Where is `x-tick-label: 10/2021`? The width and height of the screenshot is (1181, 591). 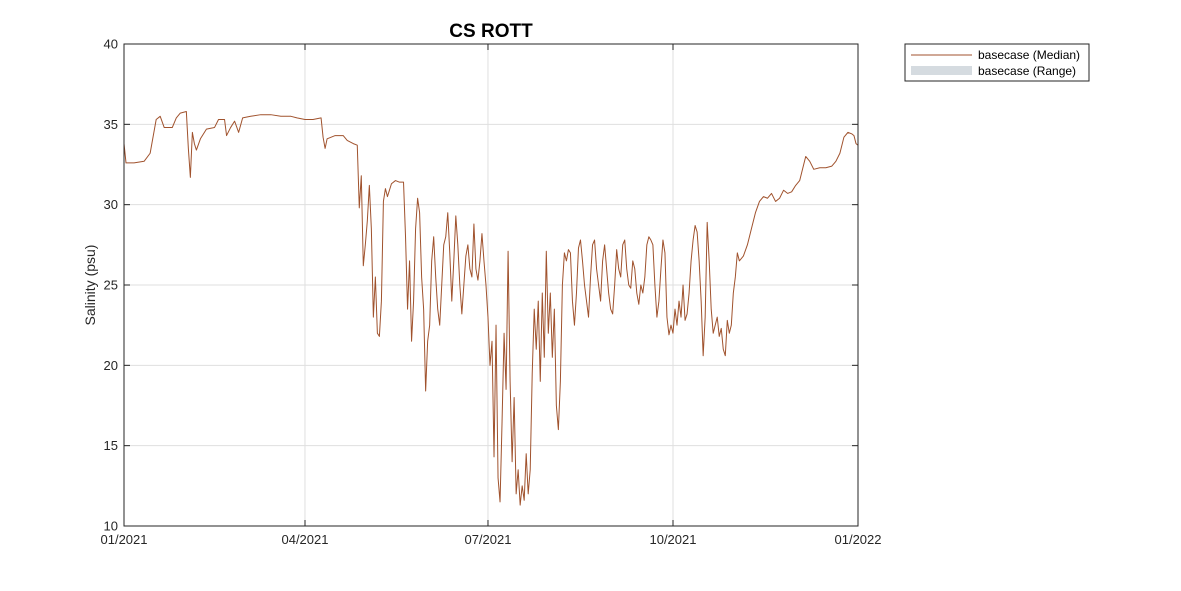 x-tick-label: 10/2021 is located at coordinates (672, 539).